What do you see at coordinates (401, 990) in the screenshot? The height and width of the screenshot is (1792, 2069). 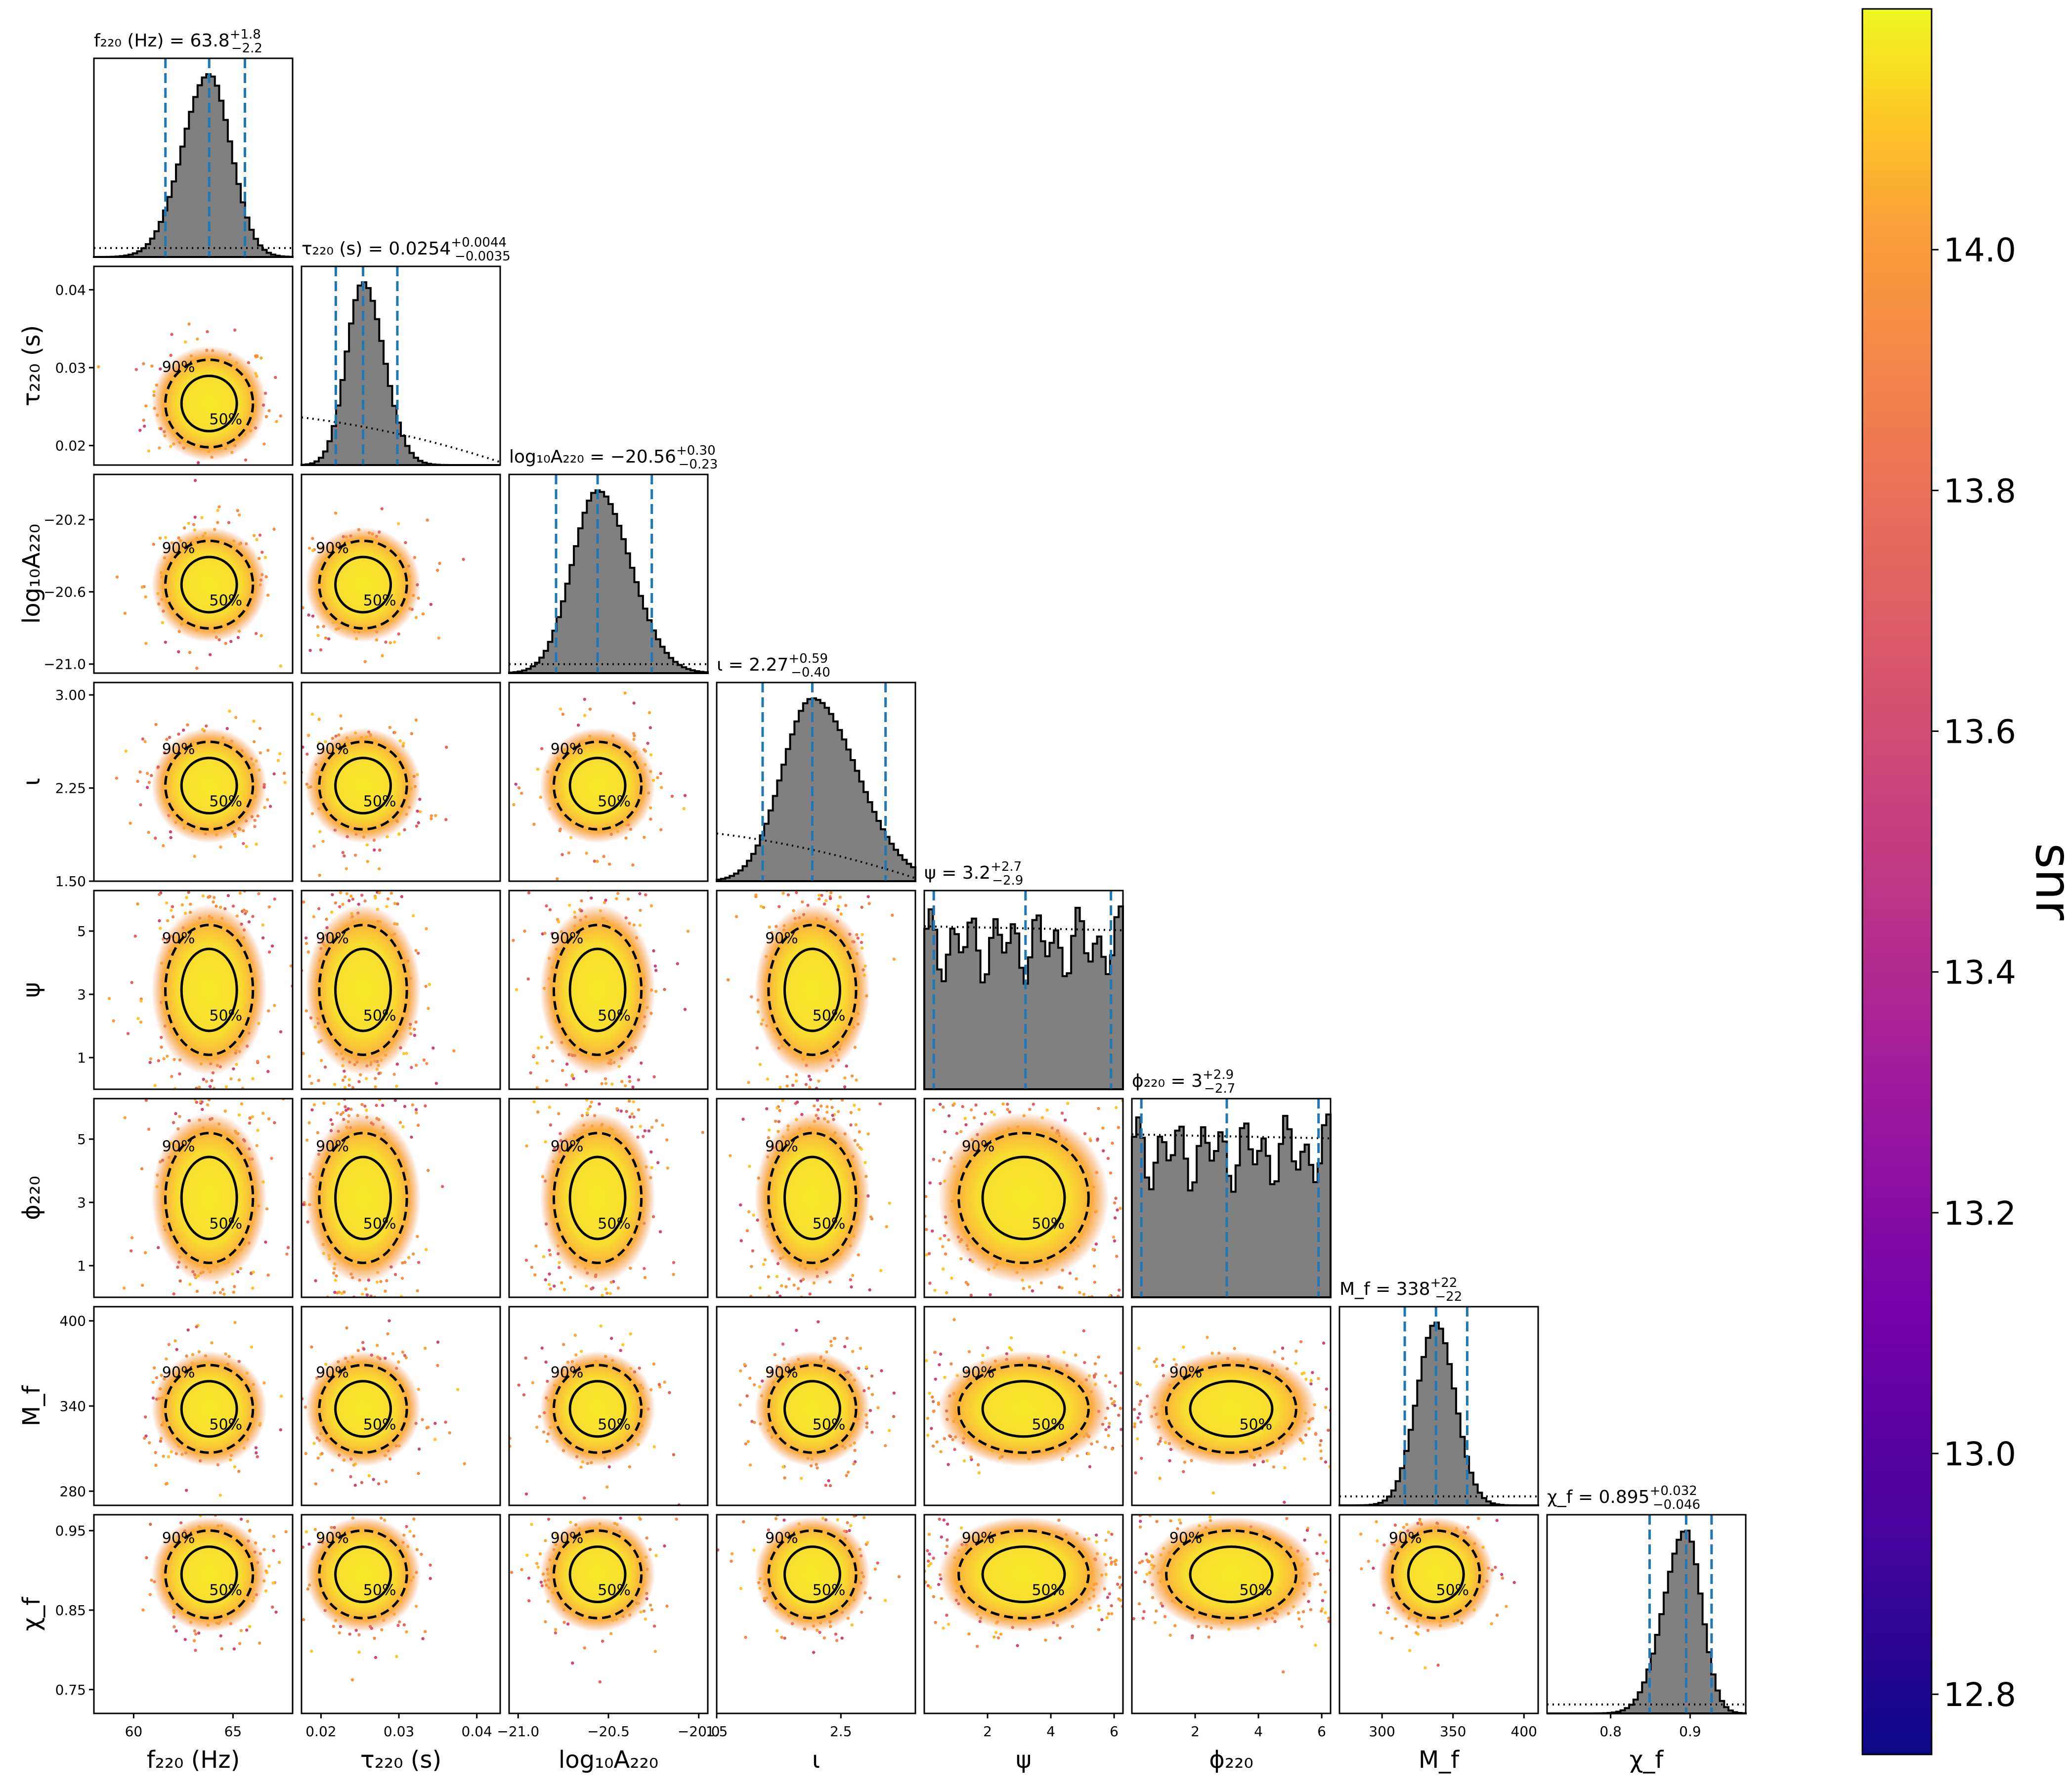 I see `scatter-panel-tau220-psi: 90% 50%` at bounding box center [401, 990].